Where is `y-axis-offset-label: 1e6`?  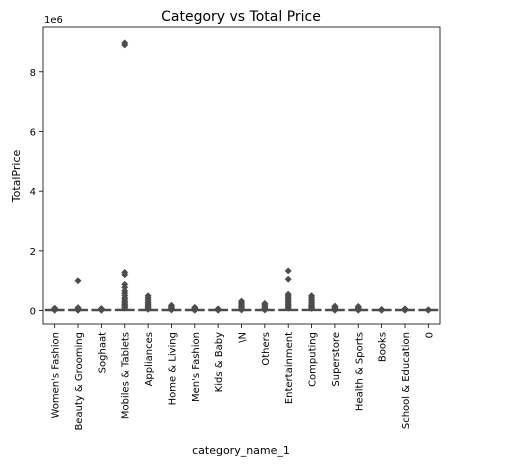 y-axis-offset-label: 1e6 is located at coordinates (53, 20).